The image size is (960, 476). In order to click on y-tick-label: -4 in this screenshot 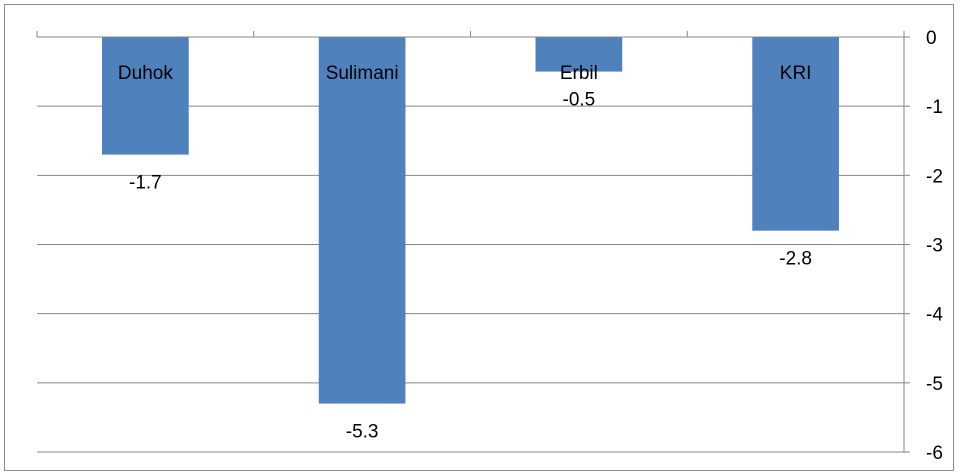, I will do `click(934, 315)`.